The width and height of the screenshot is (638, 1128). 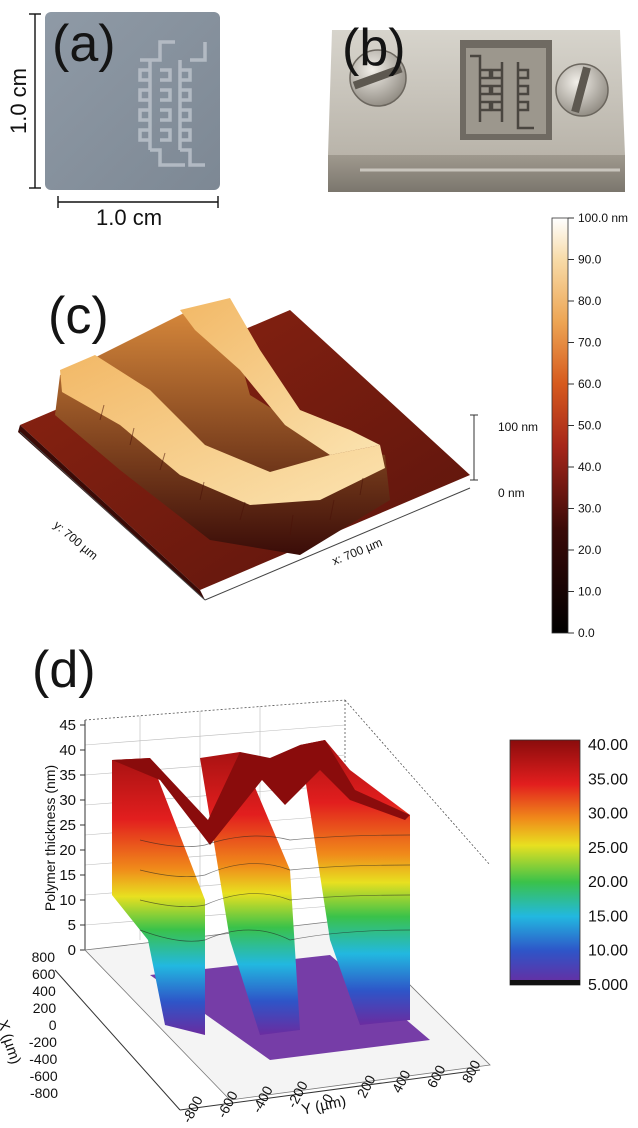 I want to click on x-axis-tick-label: -400, so click(x=43, y=1059).